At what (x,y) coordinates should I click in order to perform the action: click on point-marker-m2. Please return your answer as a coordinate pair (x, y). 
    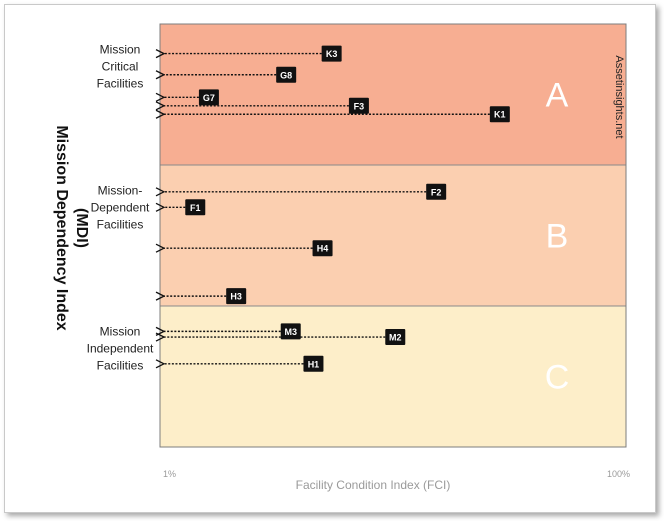
    Looking at the image, I should click on (395, 337).